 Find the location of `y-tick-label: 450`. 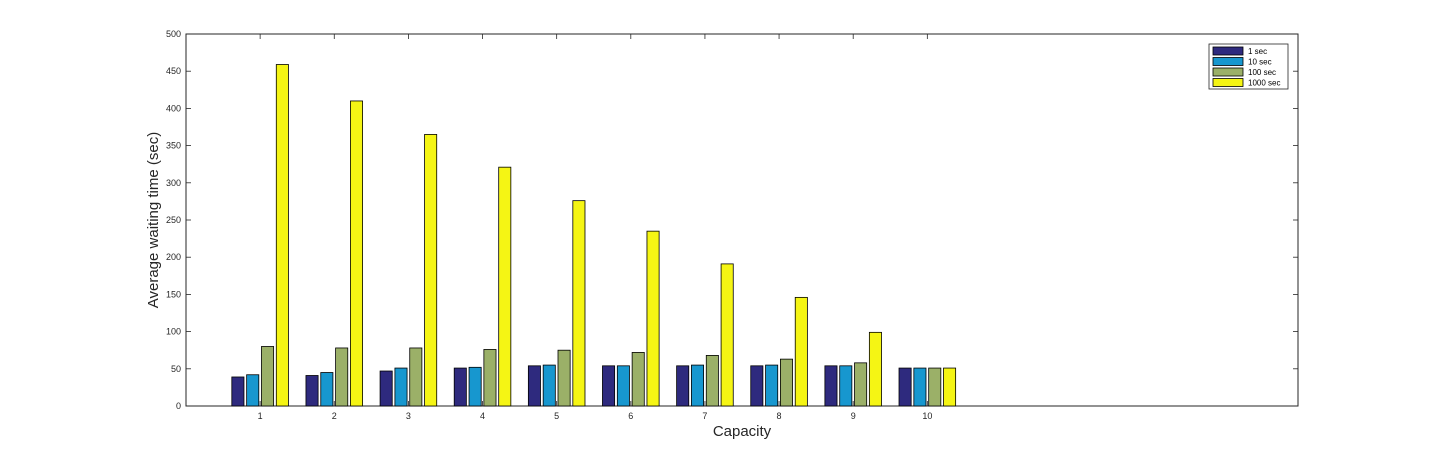

y-tick-label: 450 is located at coordinates (173, 71).